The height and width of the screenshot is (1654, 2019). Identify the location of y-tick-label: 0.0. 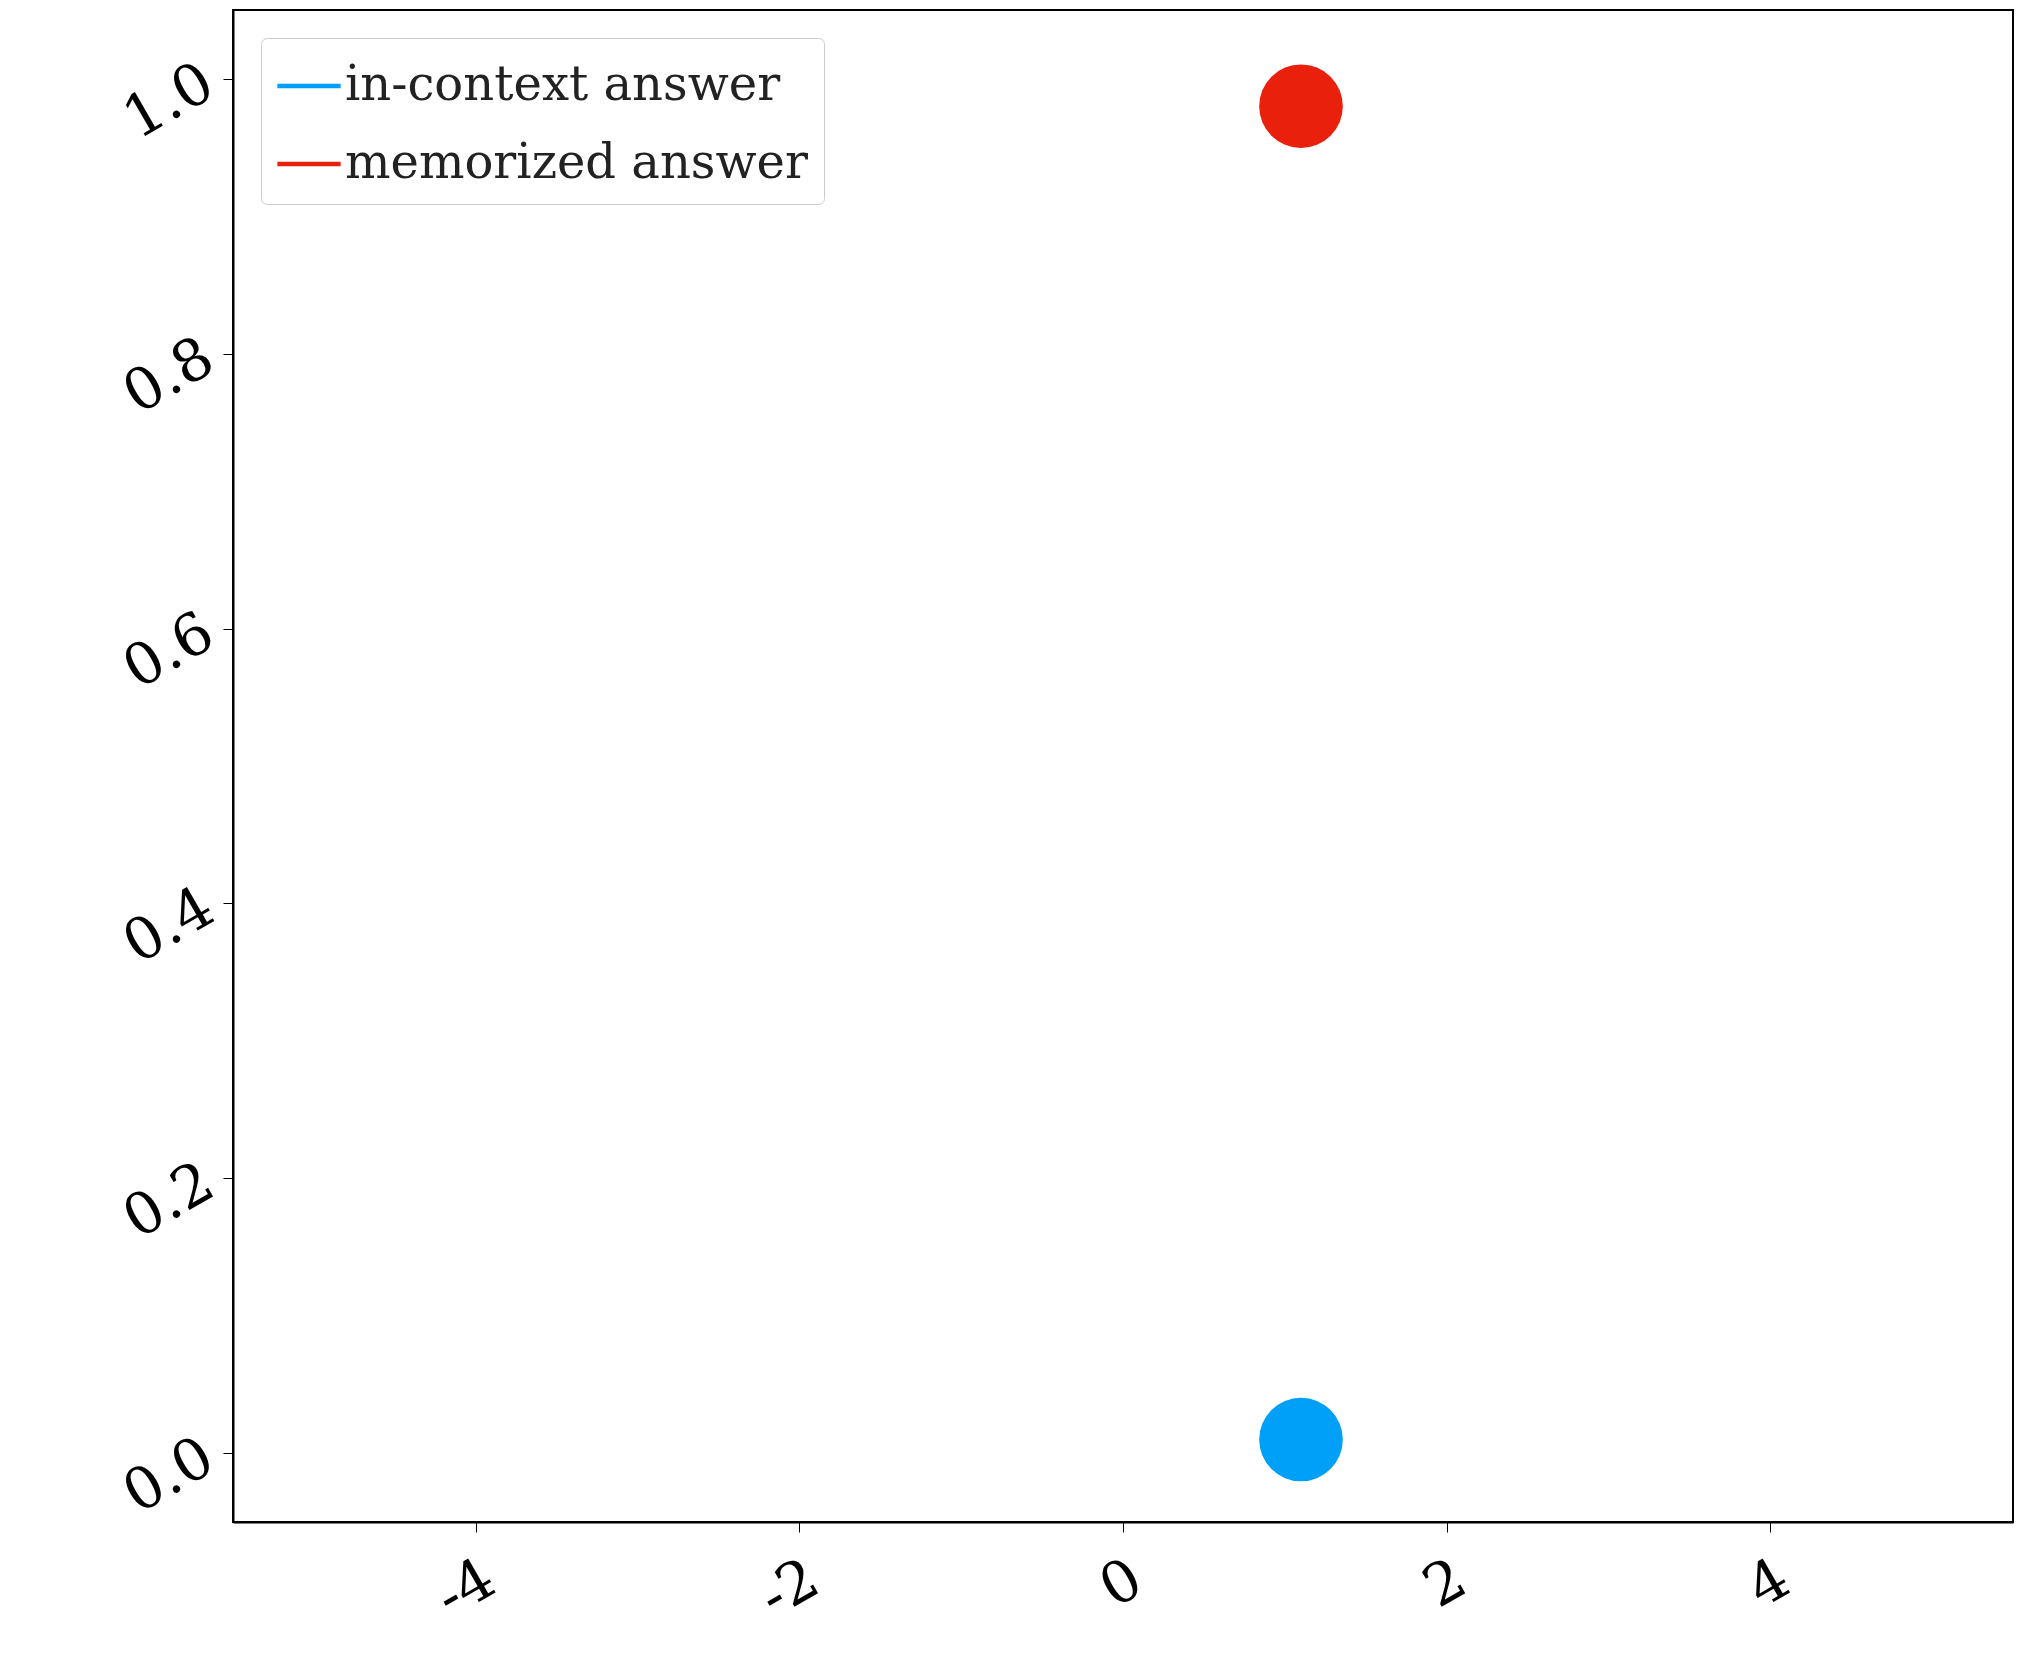
(168, 1474).